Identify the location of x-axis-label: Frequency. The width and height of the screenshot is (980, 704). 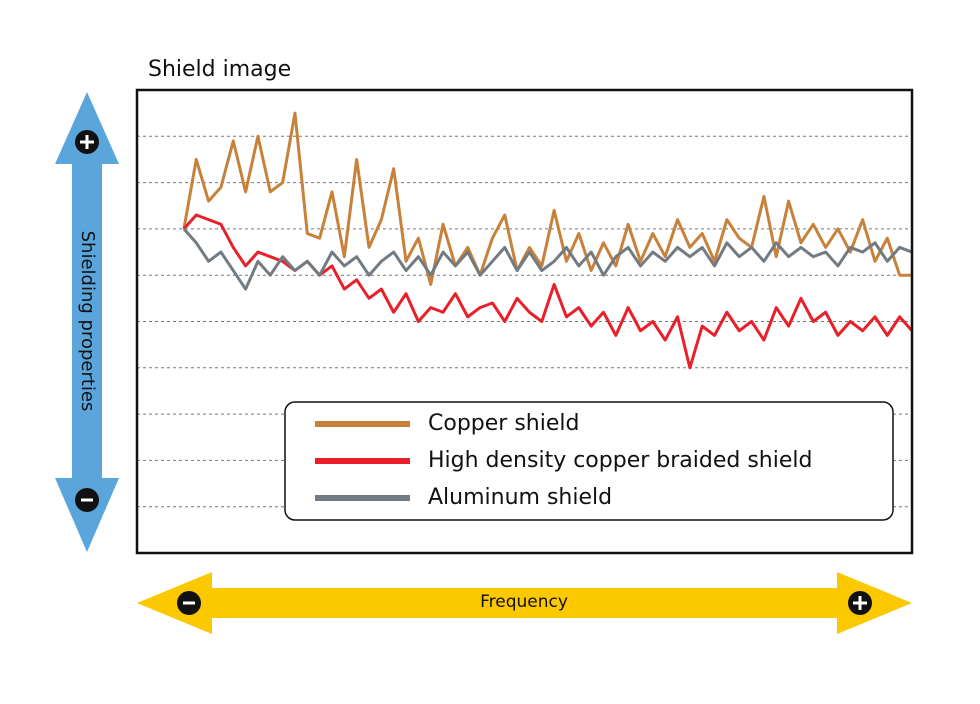
(524, 602).